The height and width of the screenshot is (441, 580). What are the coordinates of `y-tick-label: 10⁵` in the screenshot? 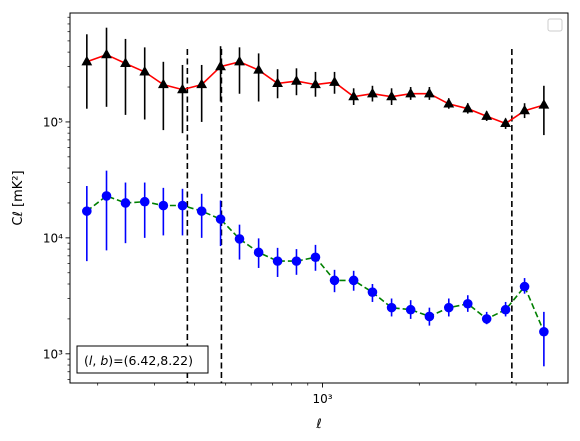 It's located at (53, 122).